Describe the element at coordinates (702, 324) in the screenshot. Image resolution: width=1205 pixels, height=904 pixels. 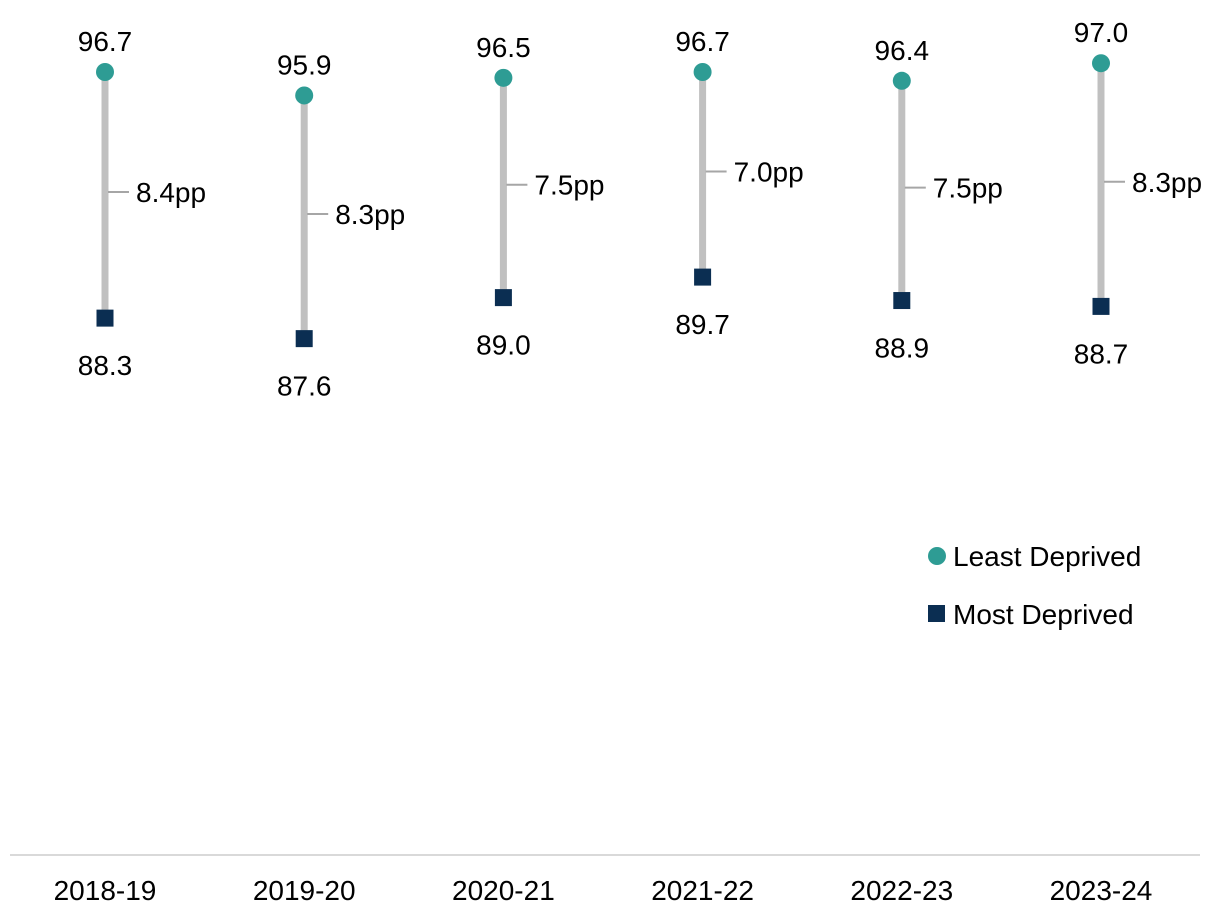
I see `value-label-most-deprived: 89.7` at that location.